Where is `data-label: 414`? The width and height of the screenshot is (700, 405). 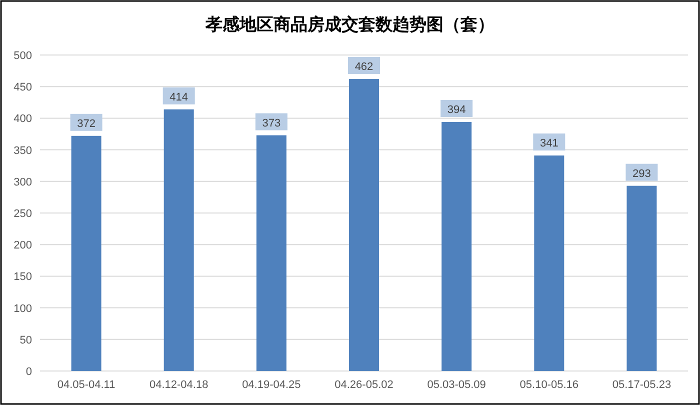
data-label: 414 is located at coordinates (179, 97).